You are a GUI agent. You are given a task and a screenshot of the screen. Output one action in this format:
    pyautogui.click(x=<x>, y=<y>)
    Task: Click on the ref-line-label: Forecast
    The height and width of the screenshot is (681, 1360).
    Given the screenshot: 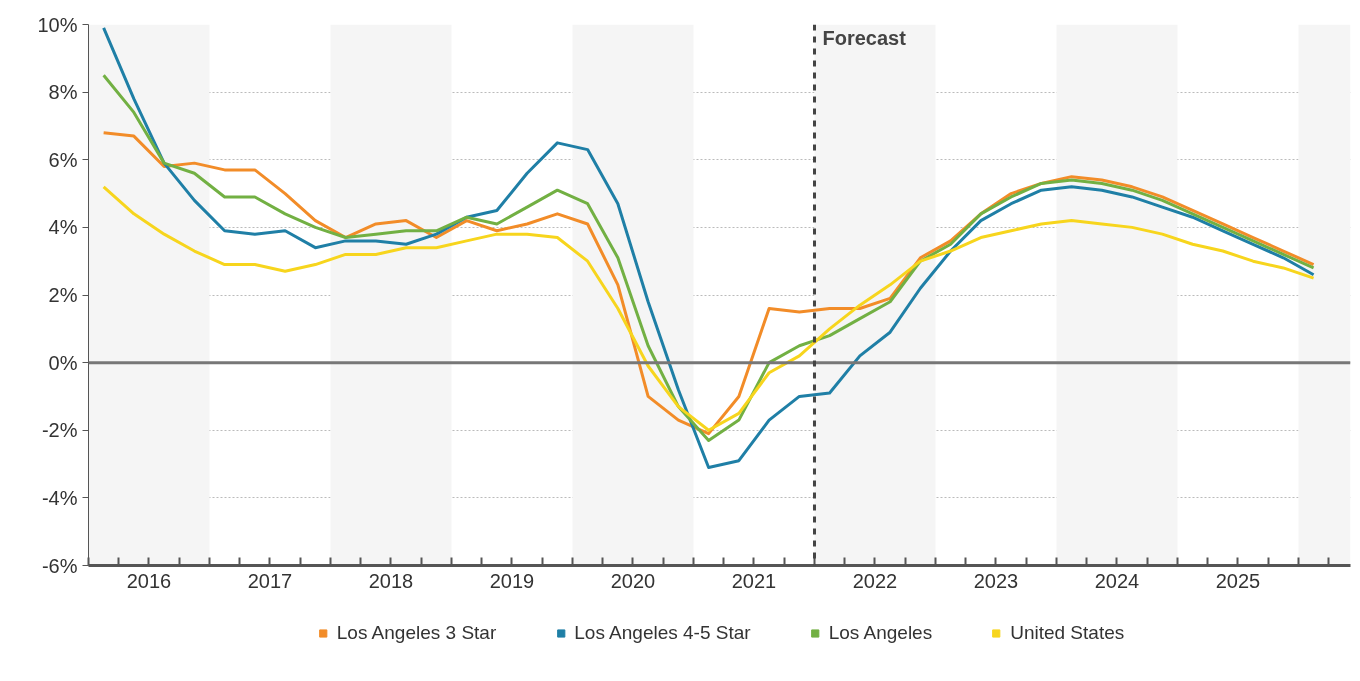 What is the action you would take?
    pyautogui.click(x=864, y=37)
    